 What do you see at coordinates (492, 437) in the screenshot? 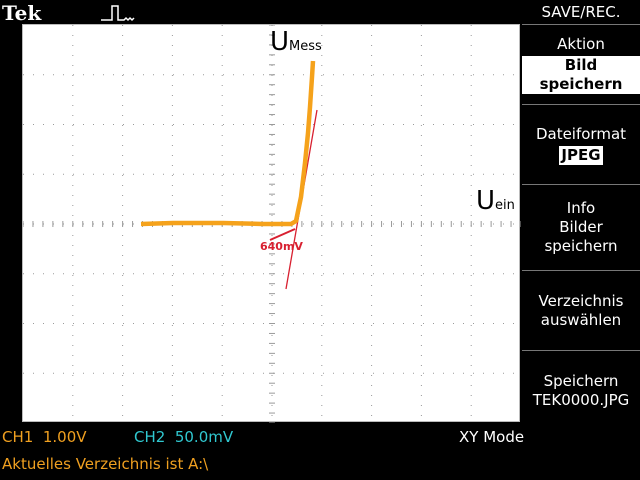
I see `mode-indicator: XY Mode` at bounding box center [492, 437].